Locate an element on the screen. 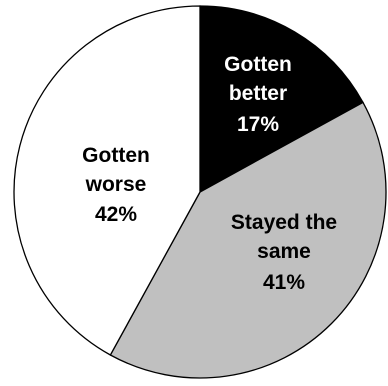 The width and height of the screenshot is (388, 386). slice-label-worse-pct: 42% is located at coordinates (116, 214).